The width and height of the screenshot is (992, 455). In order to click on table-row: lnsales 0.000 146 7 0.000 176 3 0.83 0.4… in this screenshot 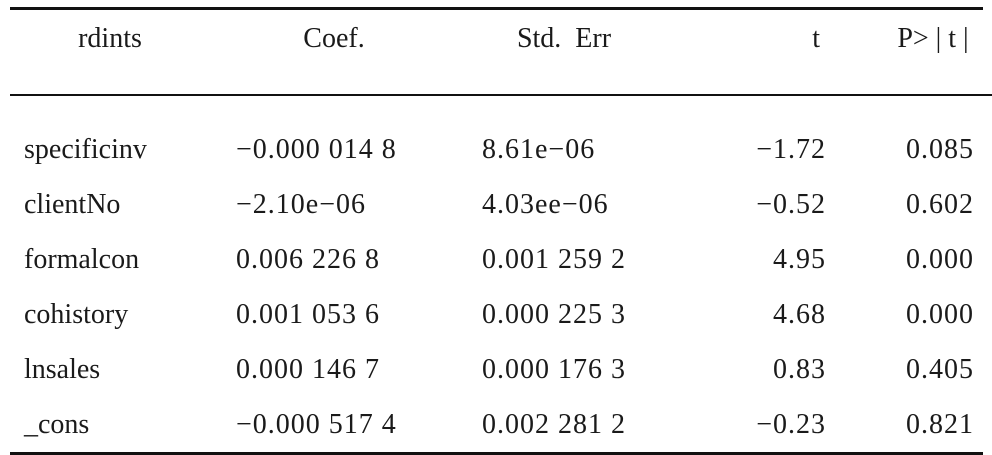, I will do `click(501, 369)`.